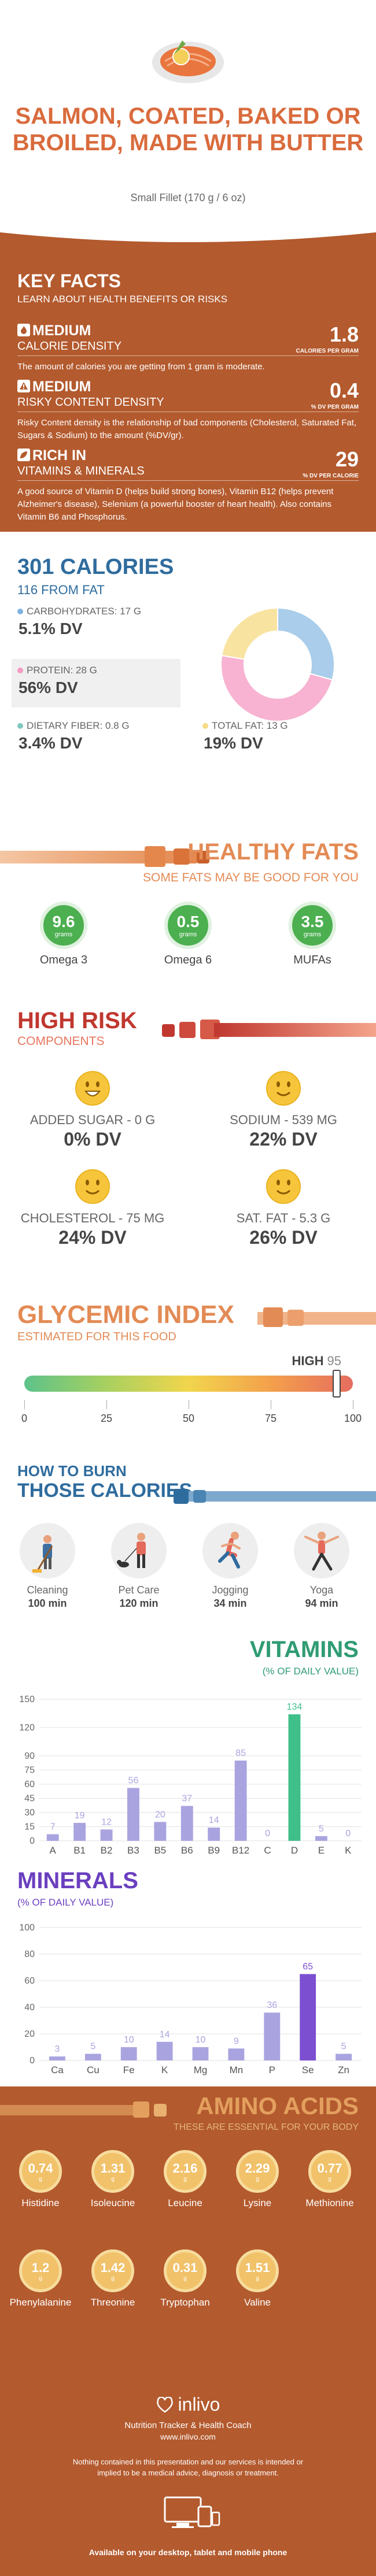 The height and width of the screenshot is (2576, 376). What do you see at coordinates (48, 1603) in the screenshot?
I see `activity-time: 100 min` at bounding box center [48, 1603].